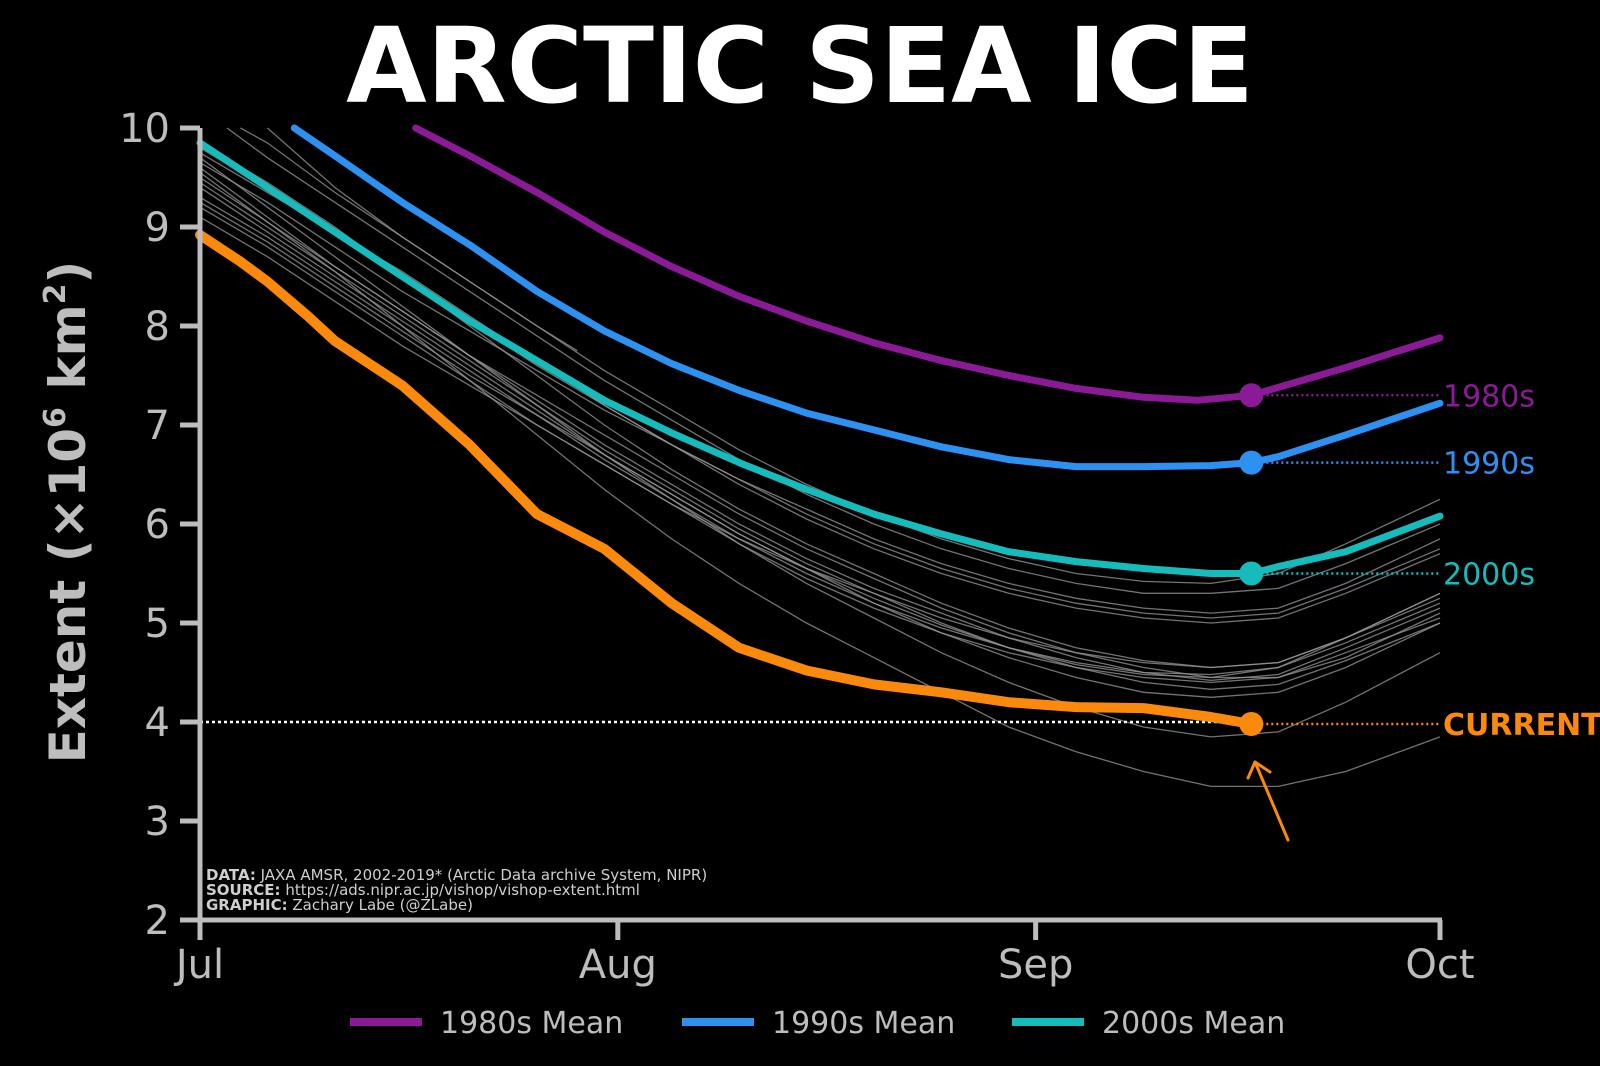 The width and height of the screenshot is (1600, 1066). What do you see at coordinates (1489, 396) in the screenshot?
I see `end-label-1980s: 1980s` at bounding box center [1489, 396].